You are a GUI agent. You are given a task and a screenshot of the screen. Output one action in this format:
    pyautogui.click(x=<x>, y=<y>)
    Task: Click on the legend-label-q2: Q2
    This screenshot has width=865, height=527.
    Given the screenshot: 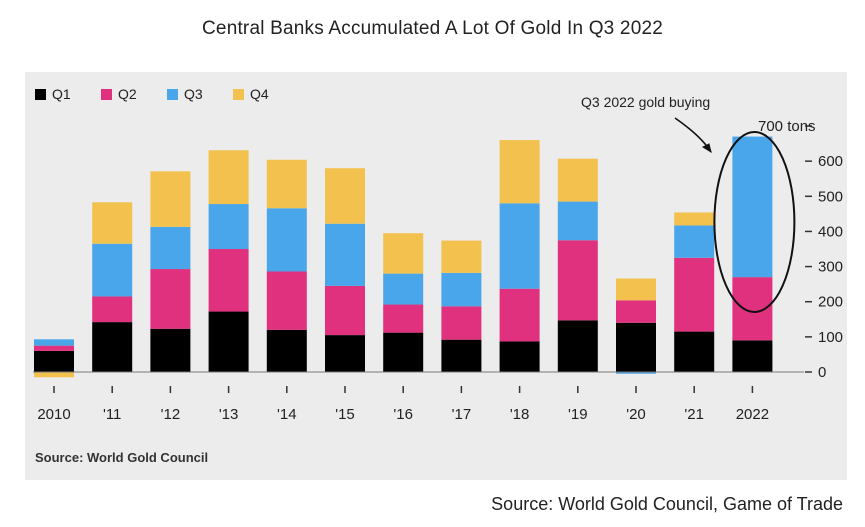 What is the action you would take?
    pyautogui.click(x=127, y=94)
    